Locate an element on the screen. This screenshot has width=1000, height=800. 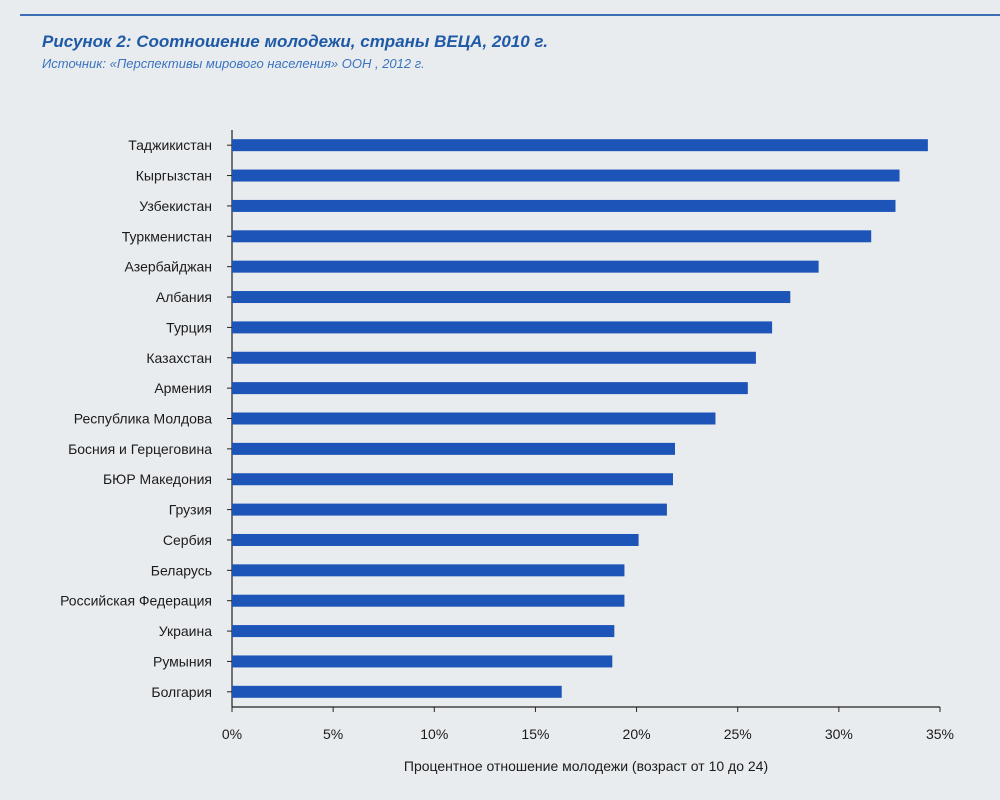
x-tick-label: 15% is located at coordinates (535, 734).